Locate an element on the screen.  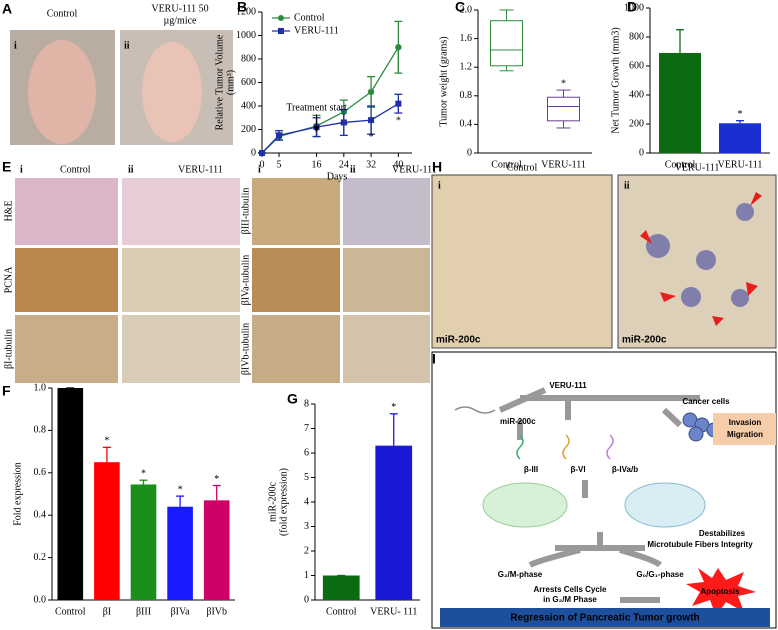
banner is located at coordinates (605, 617).